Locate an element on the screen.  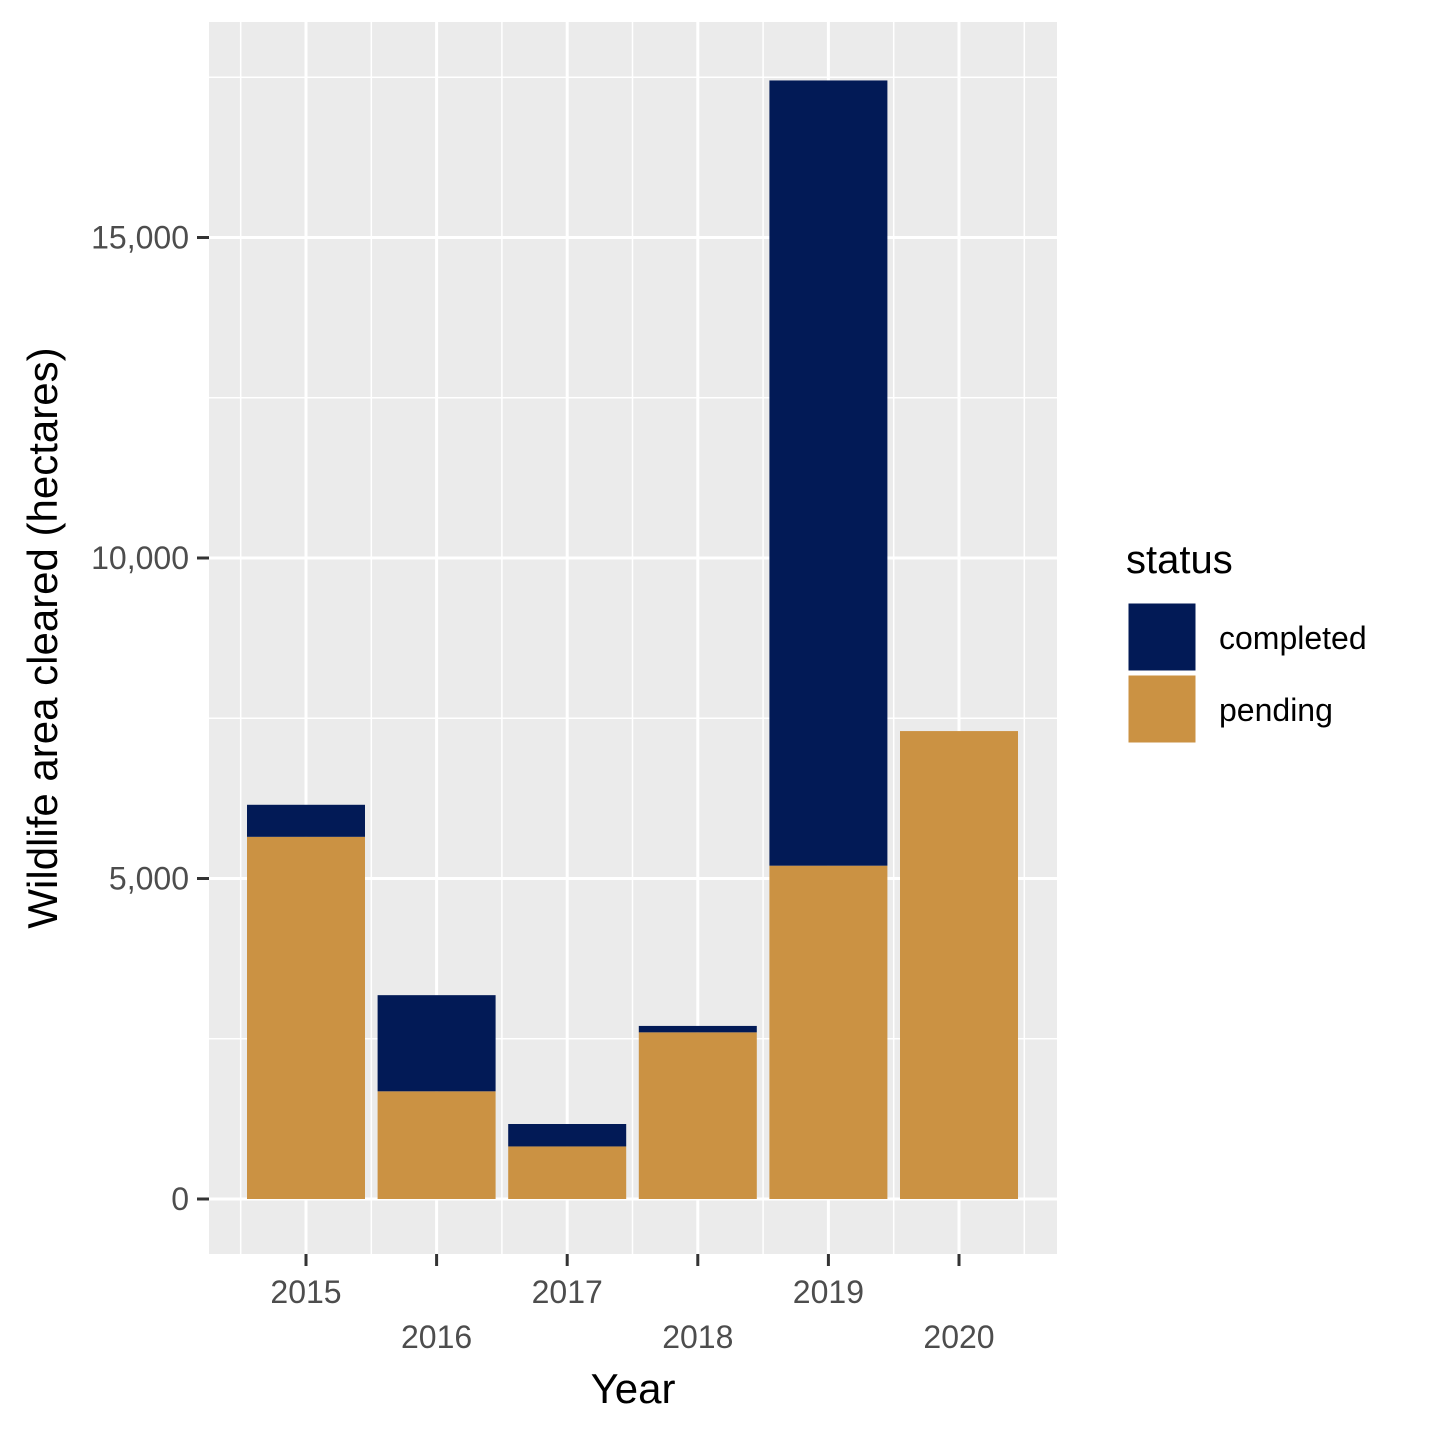
bar-completed-2018 is located at coordinates (697, 1029).